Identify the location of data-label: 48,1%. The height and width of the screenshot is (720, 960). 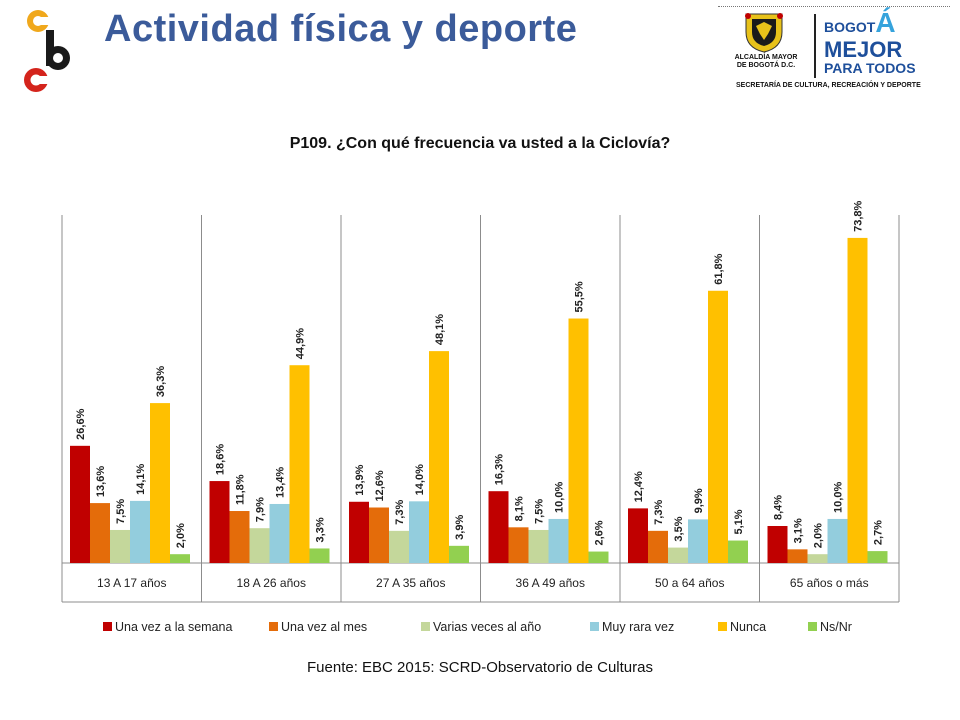
(440, 329).